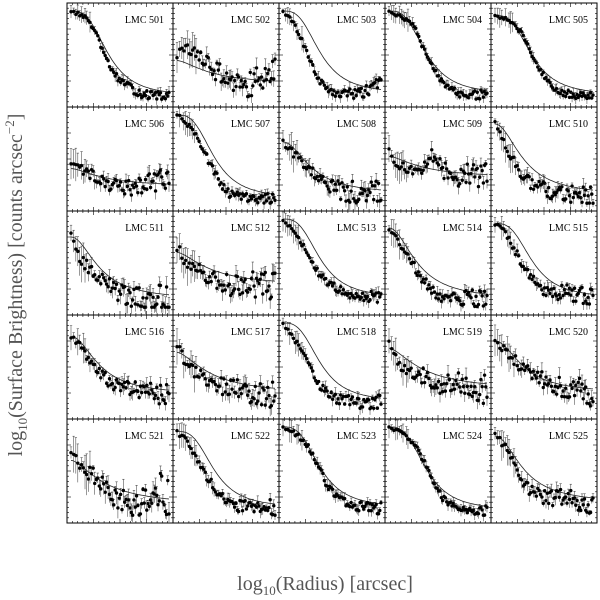  Describe the element at coordinates (250, 228) in the screenshot. I see `panel-label: LMC 512` at that location.